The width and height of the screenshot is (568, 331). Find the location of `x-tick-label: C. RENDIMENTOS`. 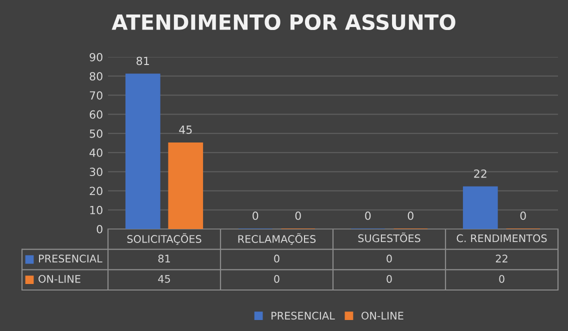

x-tick-label: C. RENDIMENTOS is located at coordinates (501, 238).